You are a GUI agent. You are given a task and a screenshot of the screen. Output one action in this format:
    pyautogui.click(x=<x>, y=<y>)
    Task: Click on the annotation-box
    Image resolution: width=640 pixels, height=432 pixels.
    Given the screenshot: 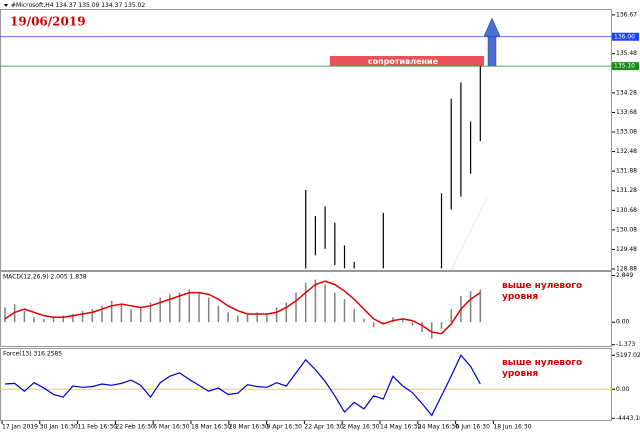 What is the action you would take?
    pyautogui.click(x=407, y=61)
    